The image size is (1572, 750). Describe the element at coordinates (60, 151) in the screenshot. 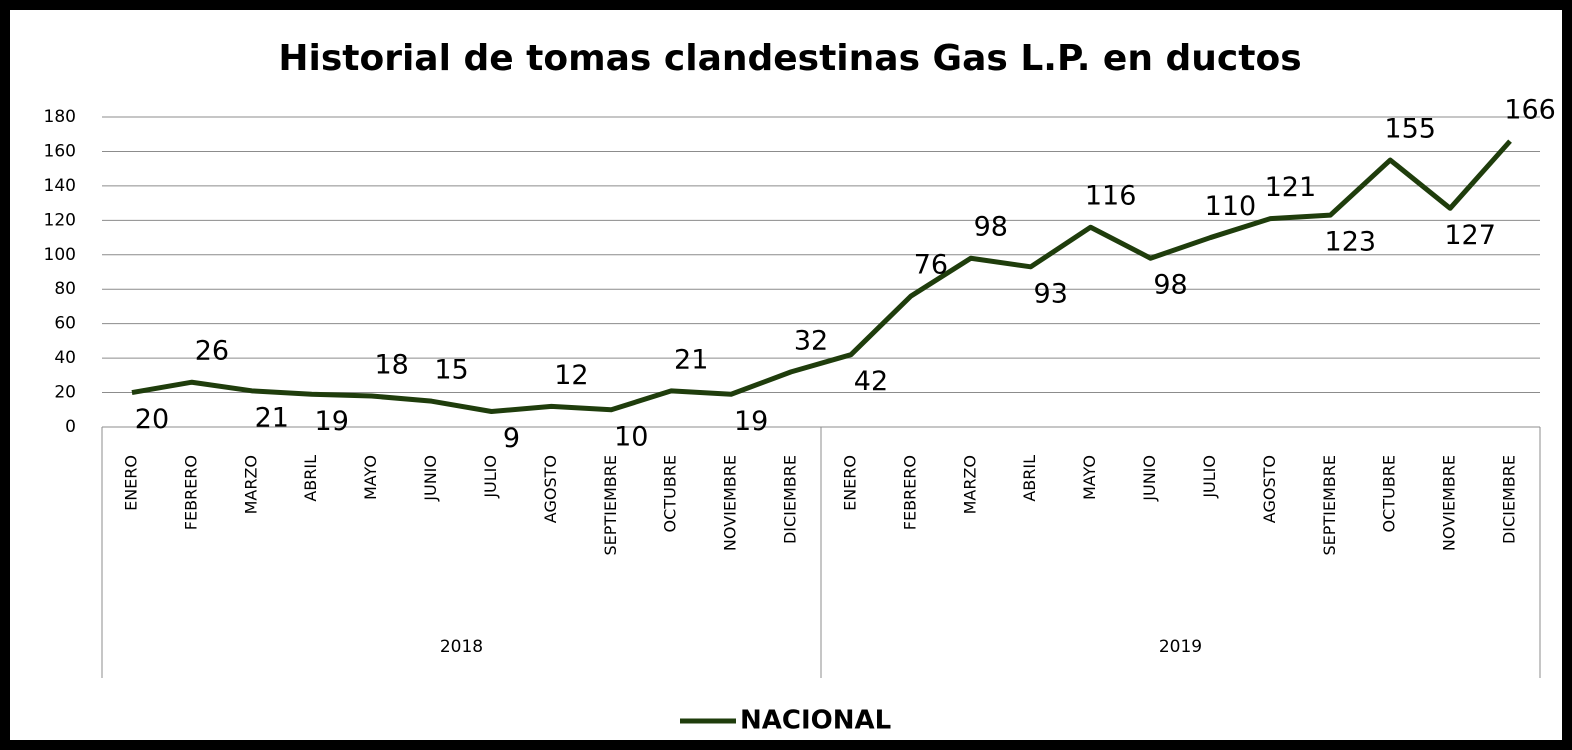

I see `y-tick-label: 160` at that location.